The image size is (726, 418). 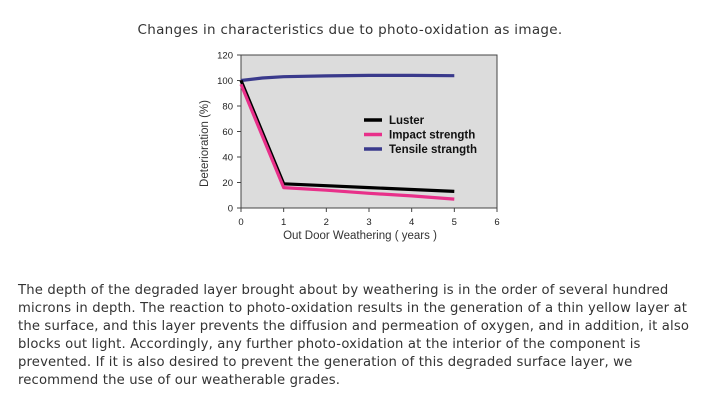 I want to click on legend-label: Tensile strangth, so click(x=433, y=150).